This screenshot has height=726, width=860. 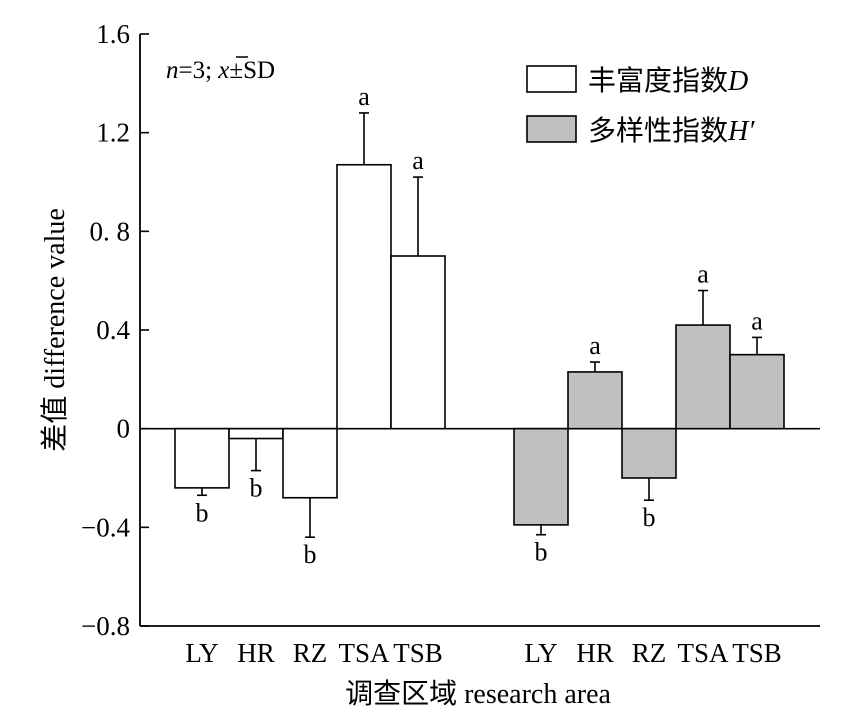 What do you see at coordinates (110, 231) in the screenshot?
I see `y-tick-label: 0. 8` at bounding box center [110, 231].